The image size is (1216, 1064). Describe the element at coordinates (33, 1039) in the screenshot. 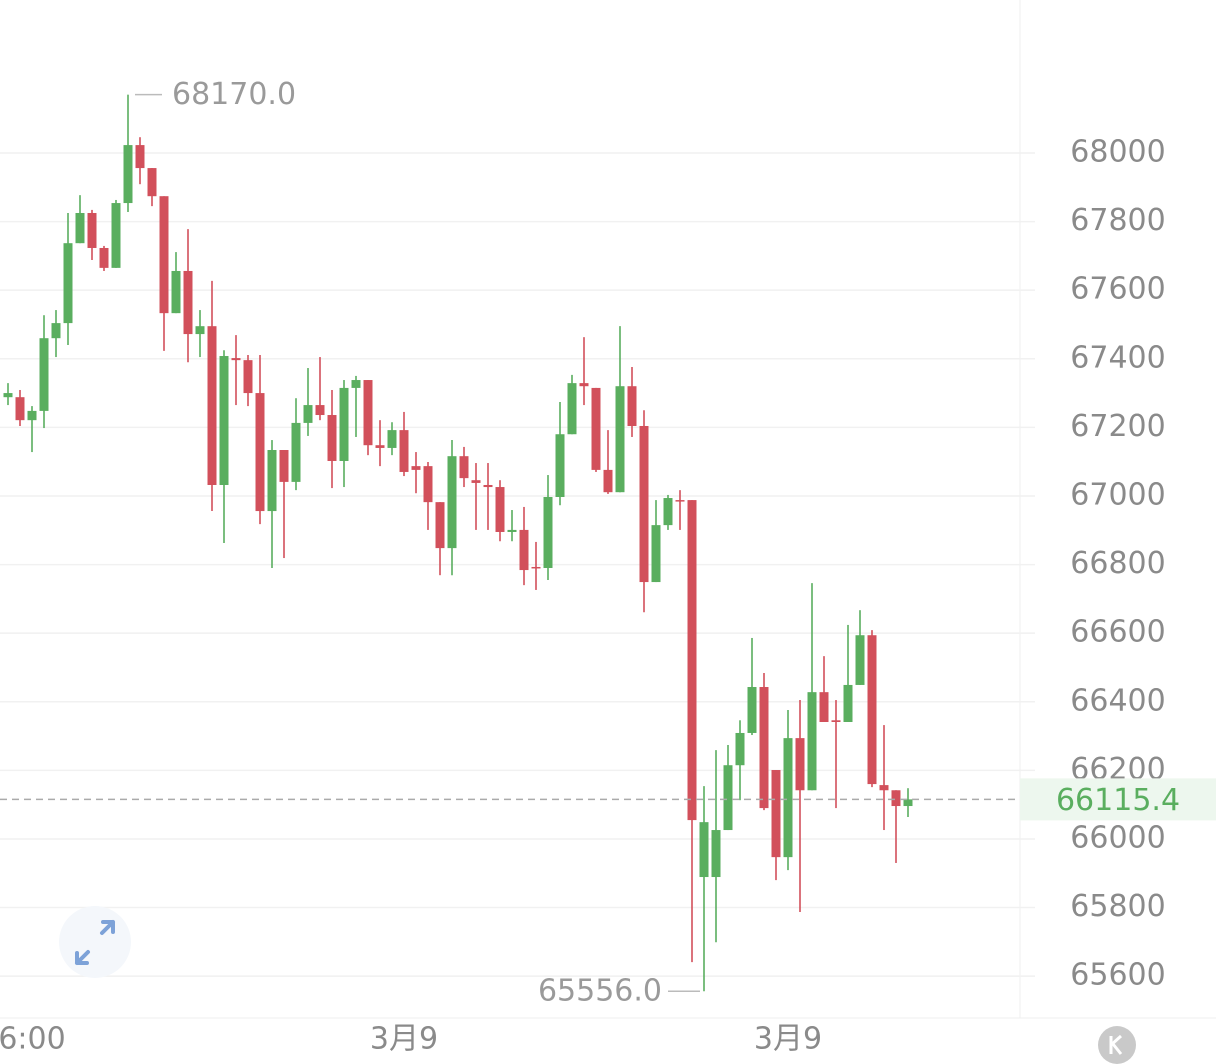

I see `x-tick-label: 6:00` at that location.